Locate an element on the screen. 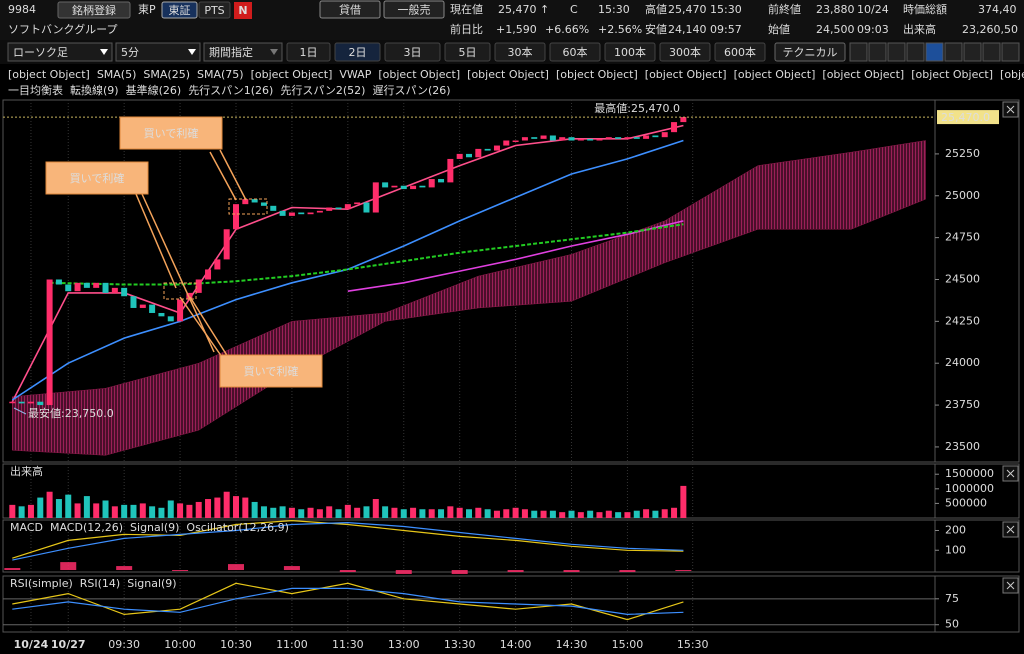 This screenshot has height=654, width=1024. y-tick-label: 23500 is located at coordinates (962, 446).